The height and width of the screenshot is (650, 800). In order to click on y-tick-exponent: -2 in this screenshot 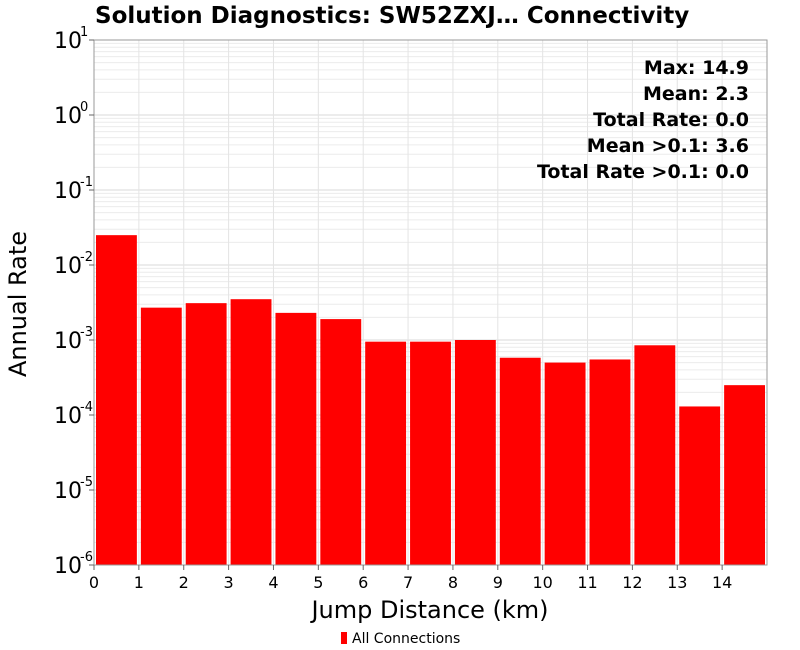, I will do `click(86, 257)`.